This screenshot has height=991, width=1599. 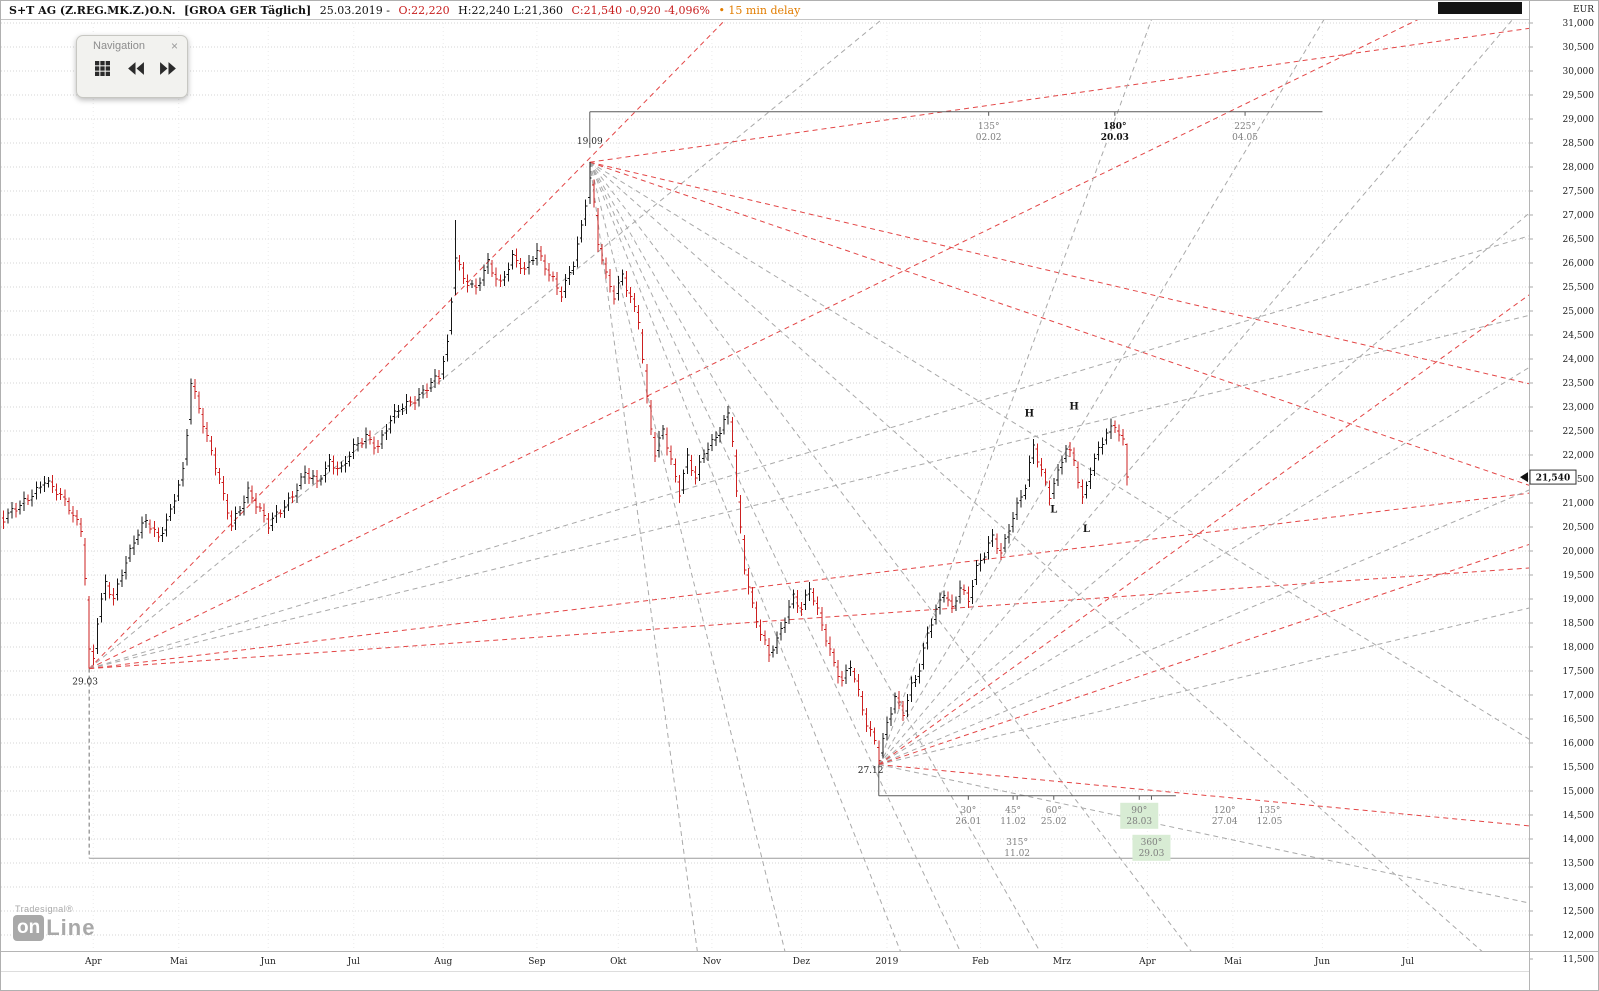 I want to click on collapsed-panel-bar, so click(x=1480, y=8).